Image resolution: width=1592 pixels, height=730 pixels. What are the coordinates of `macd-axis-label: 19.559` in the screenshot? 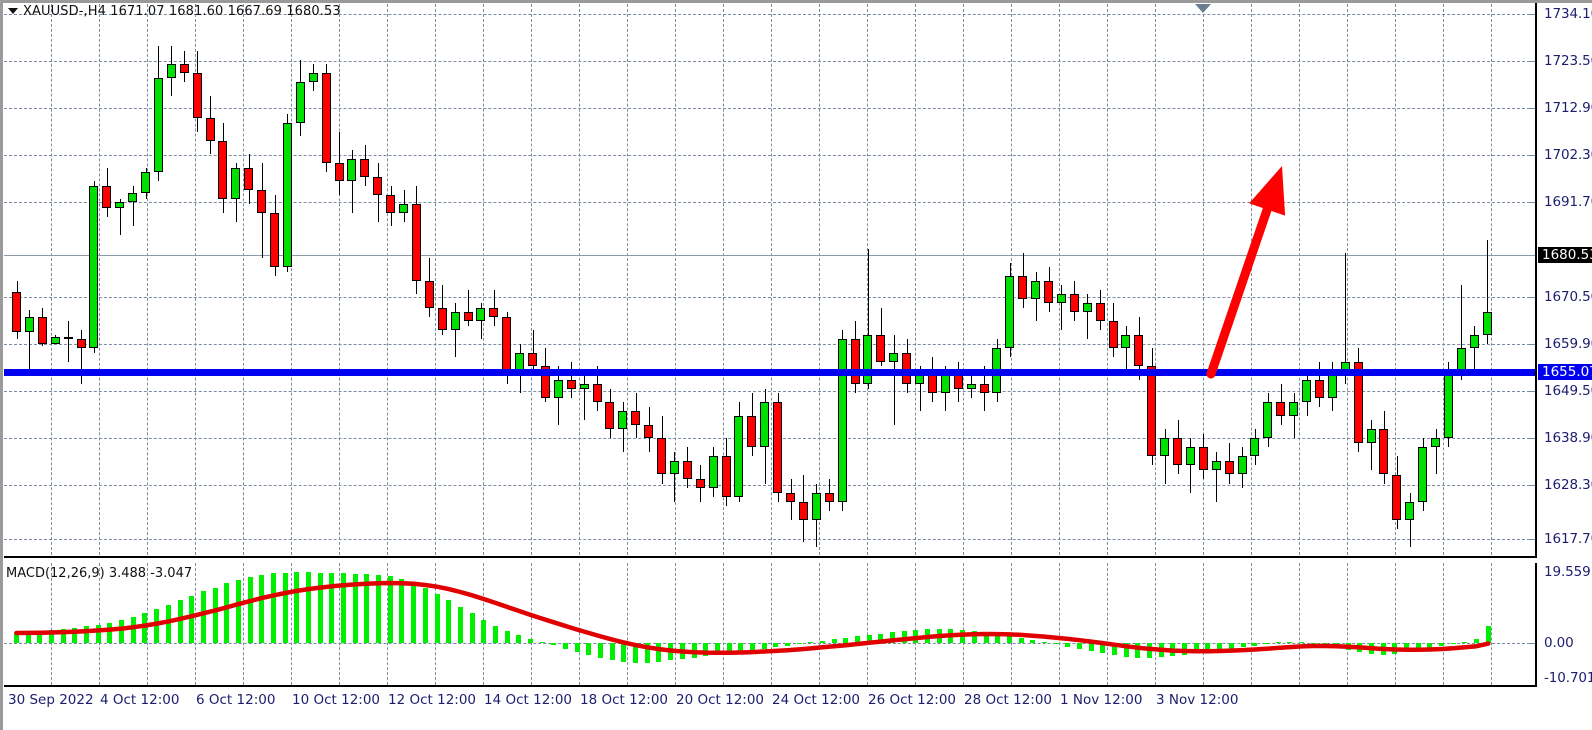 It's located at (1567, 572).